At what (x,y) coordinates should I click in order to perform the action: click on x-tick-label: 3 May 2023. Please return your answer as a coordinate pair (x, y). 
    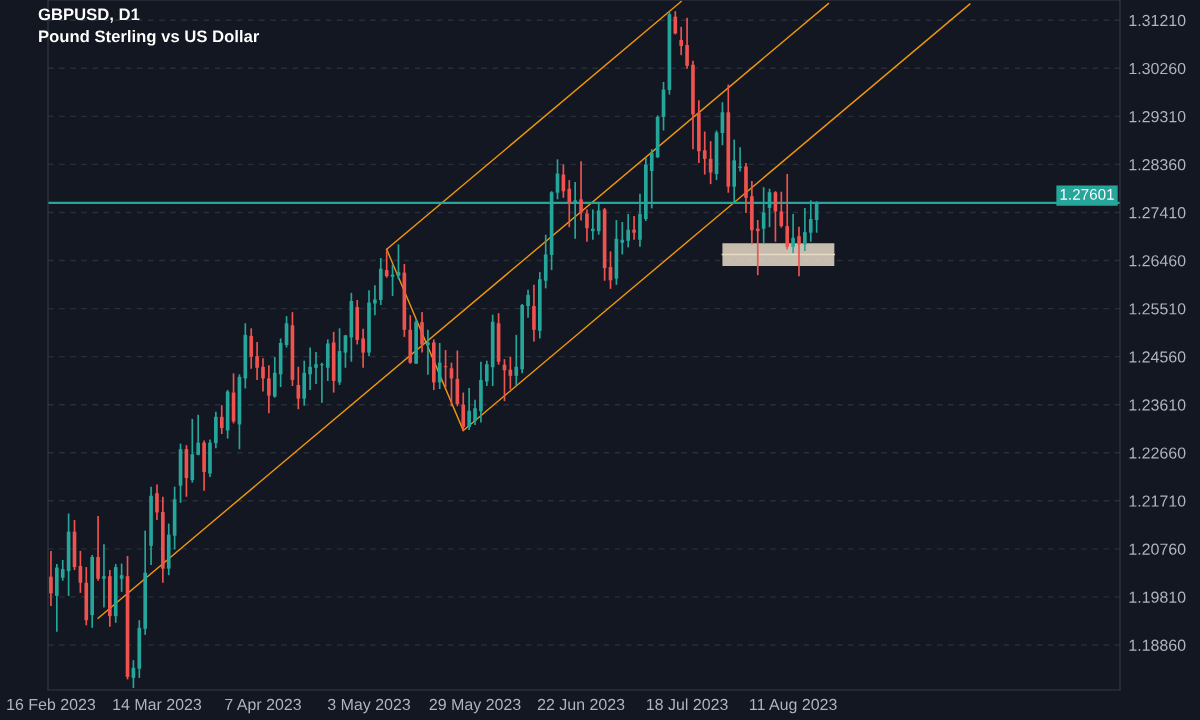
    Looking at the image, I should click on (369, 706).